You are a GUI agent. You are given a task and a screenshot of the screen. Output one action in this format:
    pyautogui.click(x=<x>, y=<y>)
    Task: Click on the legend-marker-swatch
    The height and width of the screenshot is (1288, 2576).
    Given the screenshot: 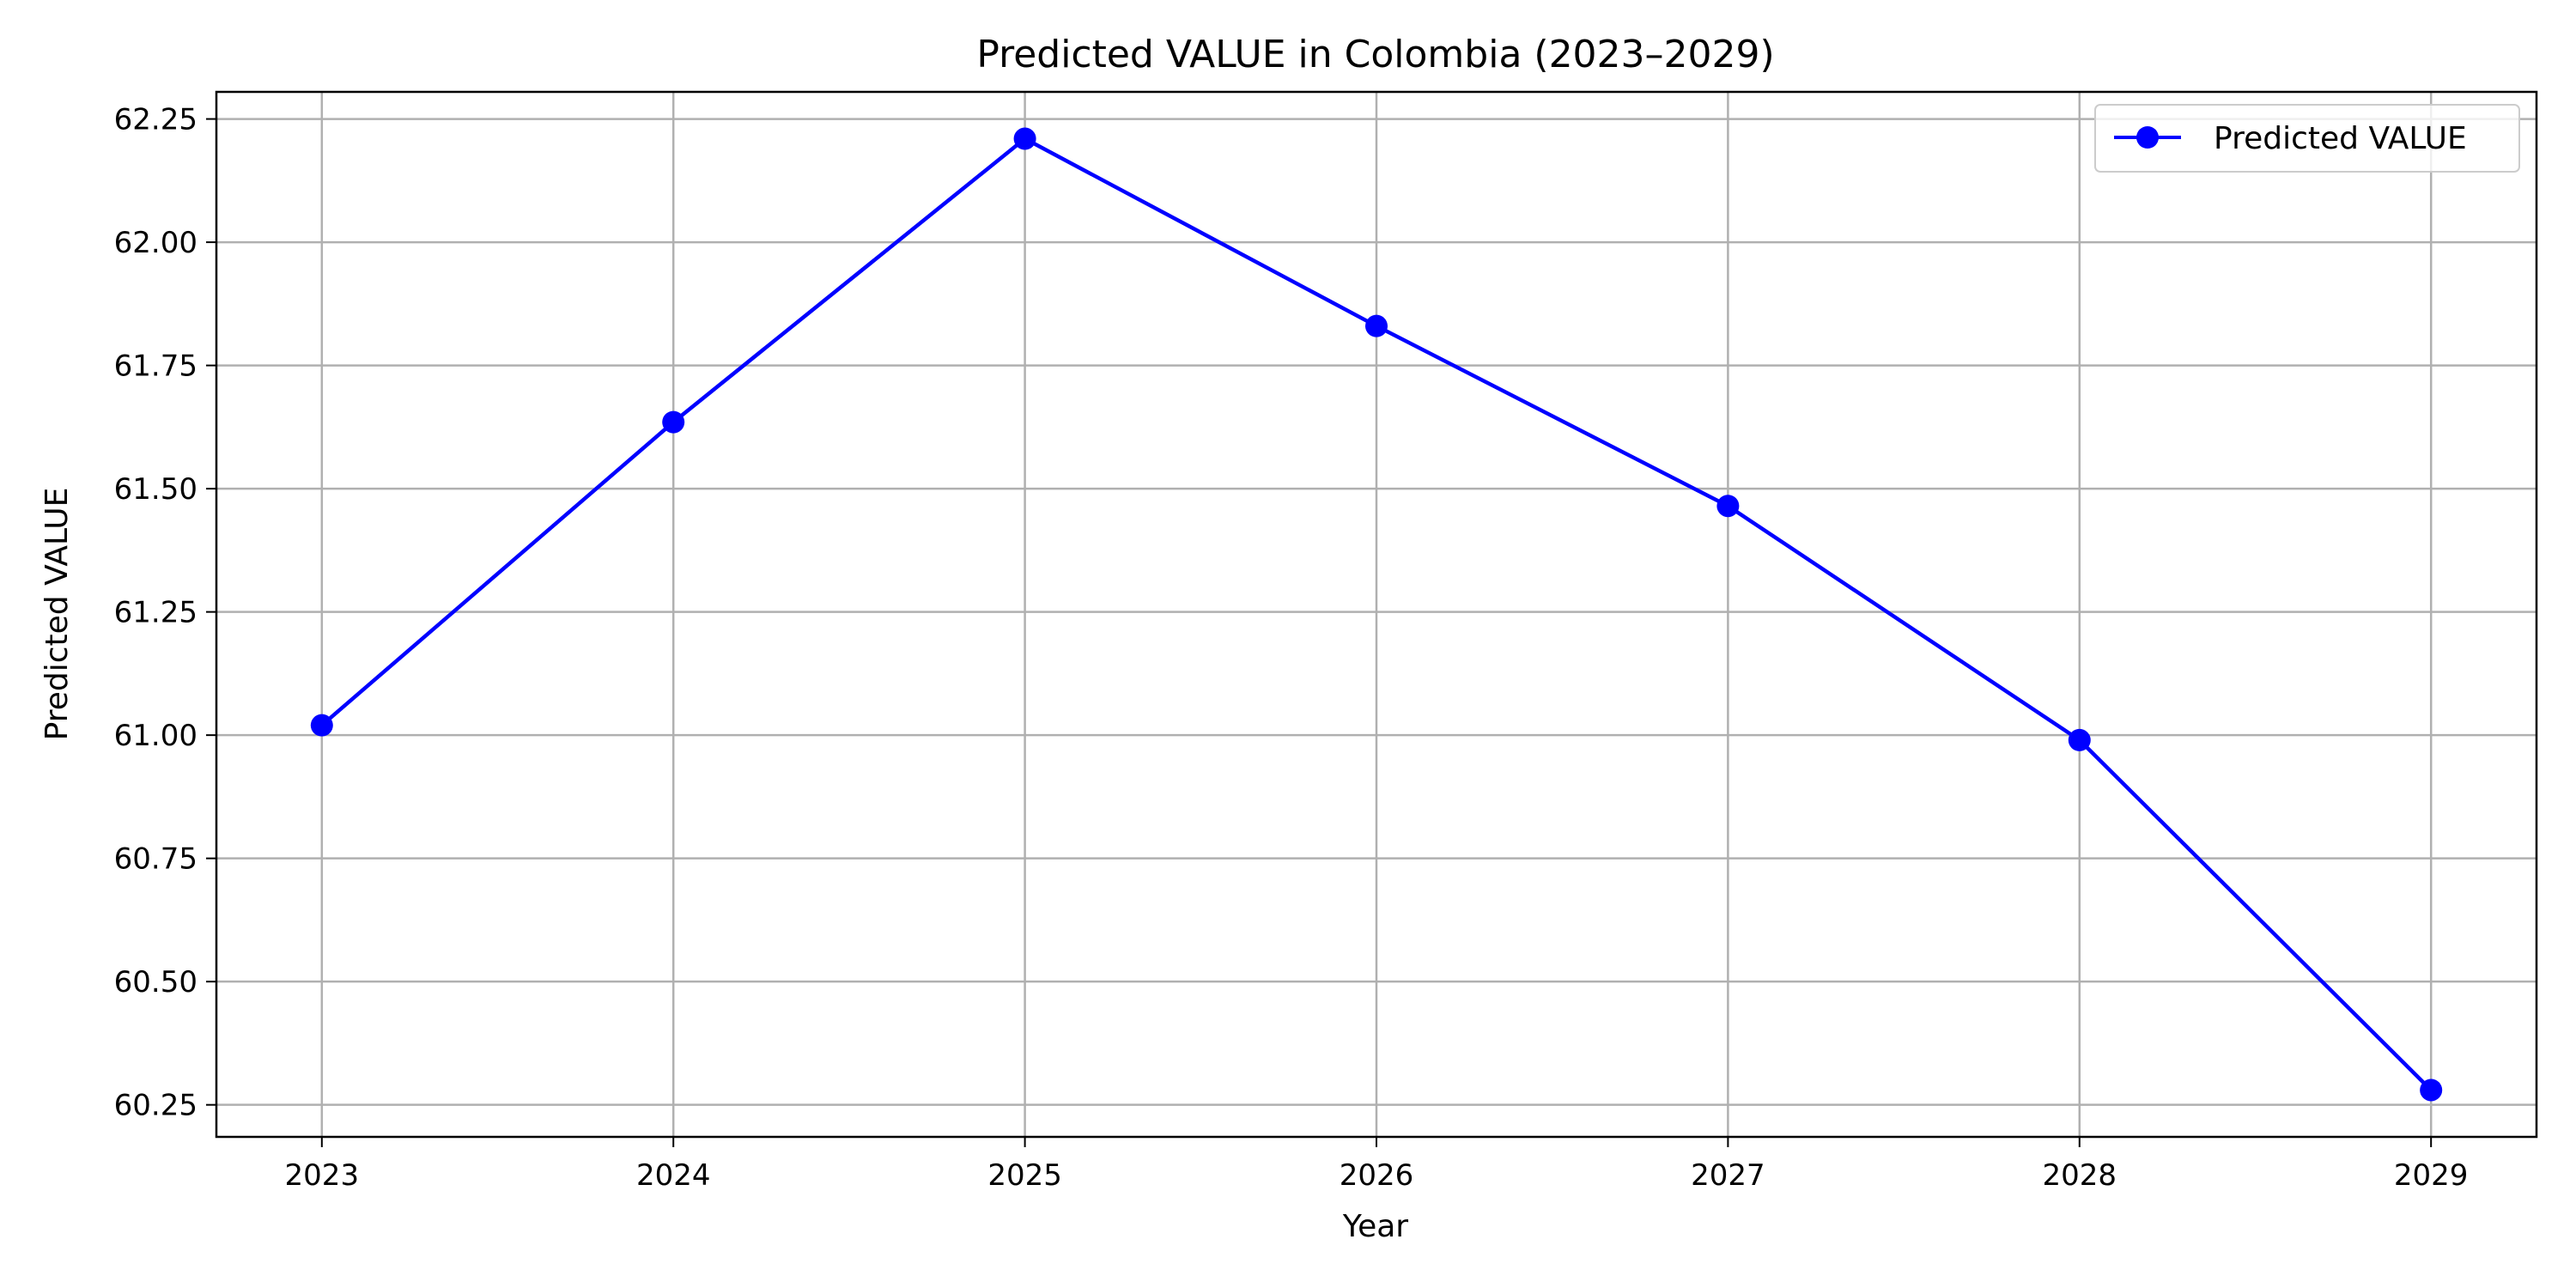 What is the action you would take?
    pyautogui.click(x=2148, y=137)
    